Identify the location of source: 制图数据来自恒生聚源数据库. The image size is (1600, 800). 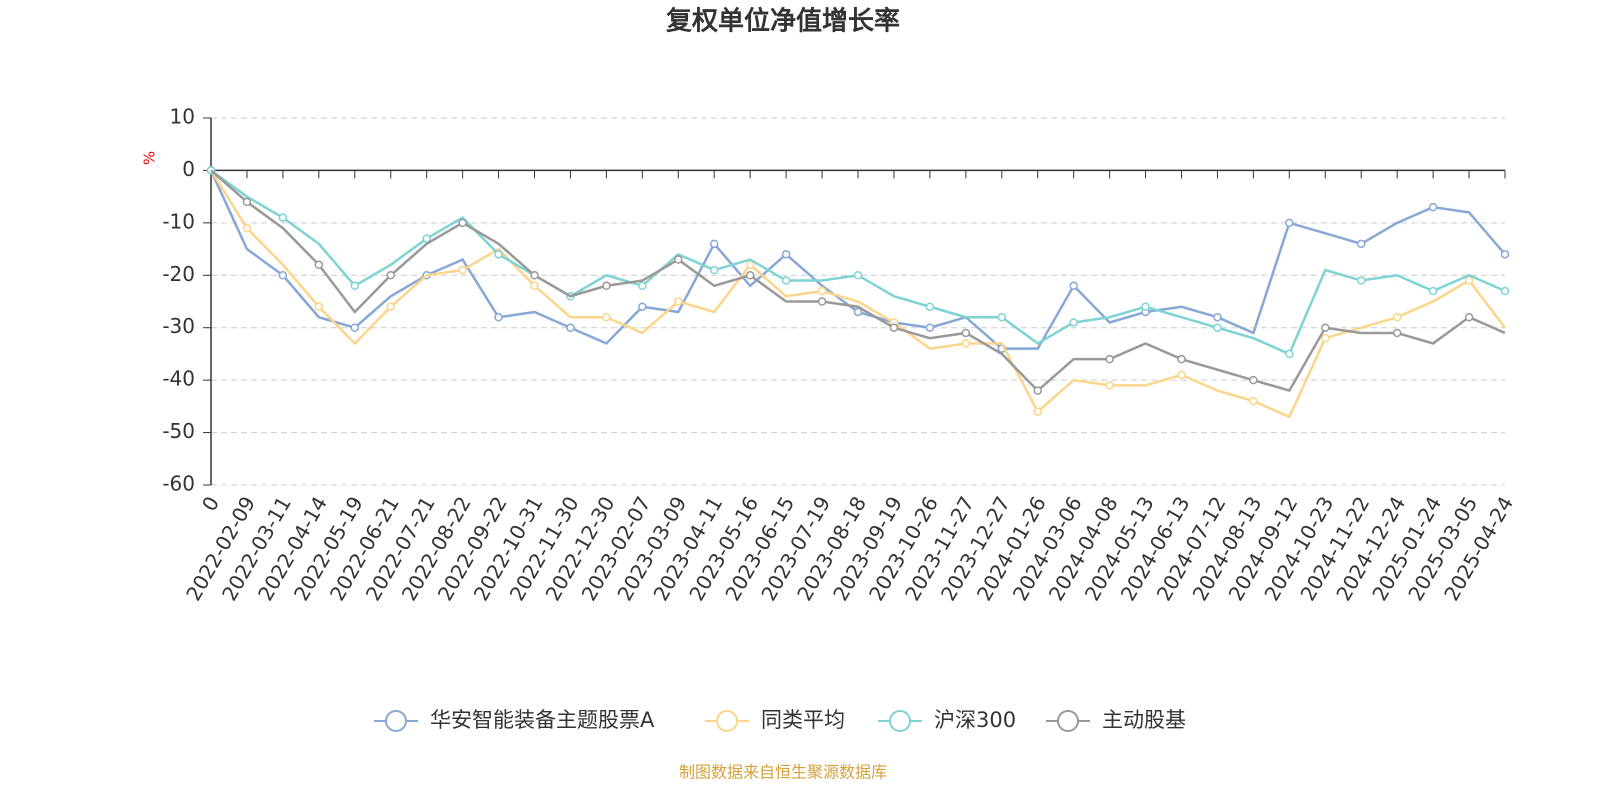
(783, 772).